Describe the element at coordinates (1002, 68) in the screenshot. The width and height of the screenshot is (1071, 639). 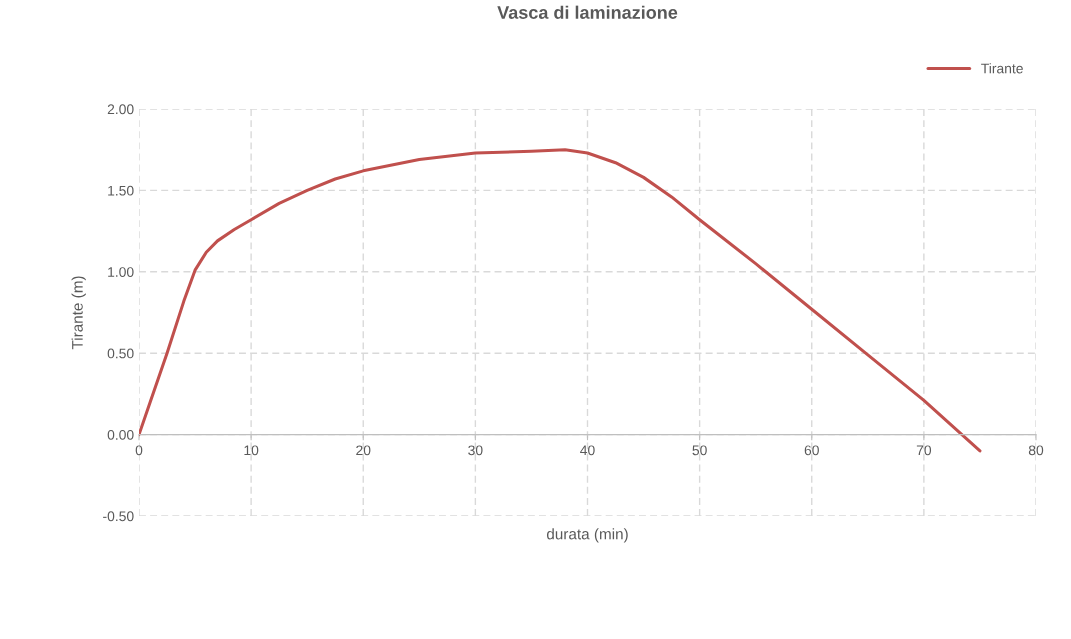
I see `legend-label: Tirante` at that location.